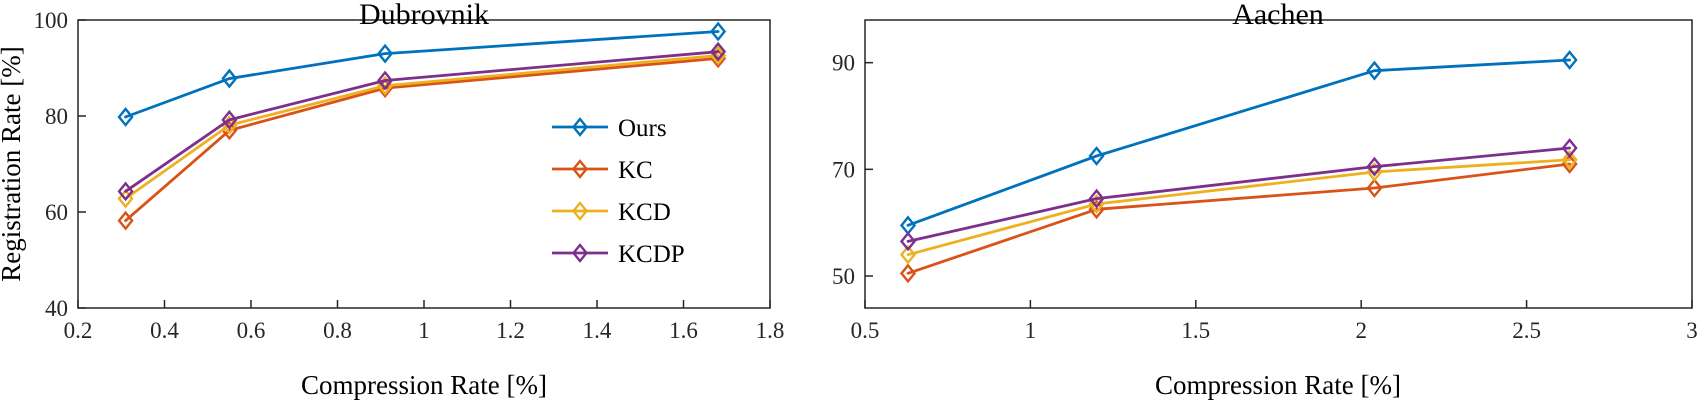  Describe the element at coordinates (1278, 15) in the screenshot. I see `right-chart-title: Aachen` at that location.